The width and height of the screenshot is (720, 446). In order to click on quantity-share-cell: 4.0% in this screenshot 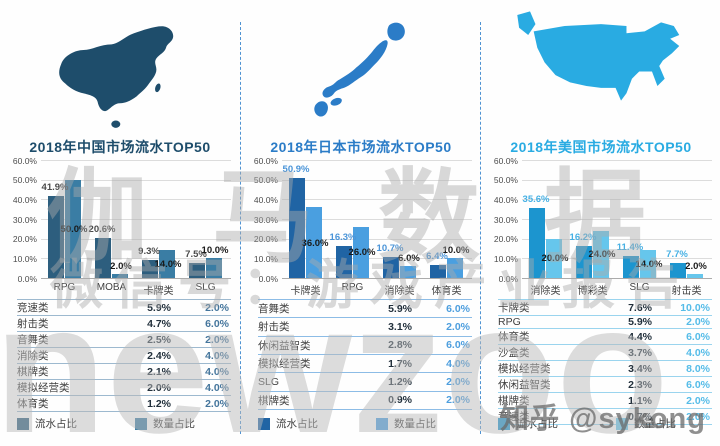, I will do `click(217, 387)`.